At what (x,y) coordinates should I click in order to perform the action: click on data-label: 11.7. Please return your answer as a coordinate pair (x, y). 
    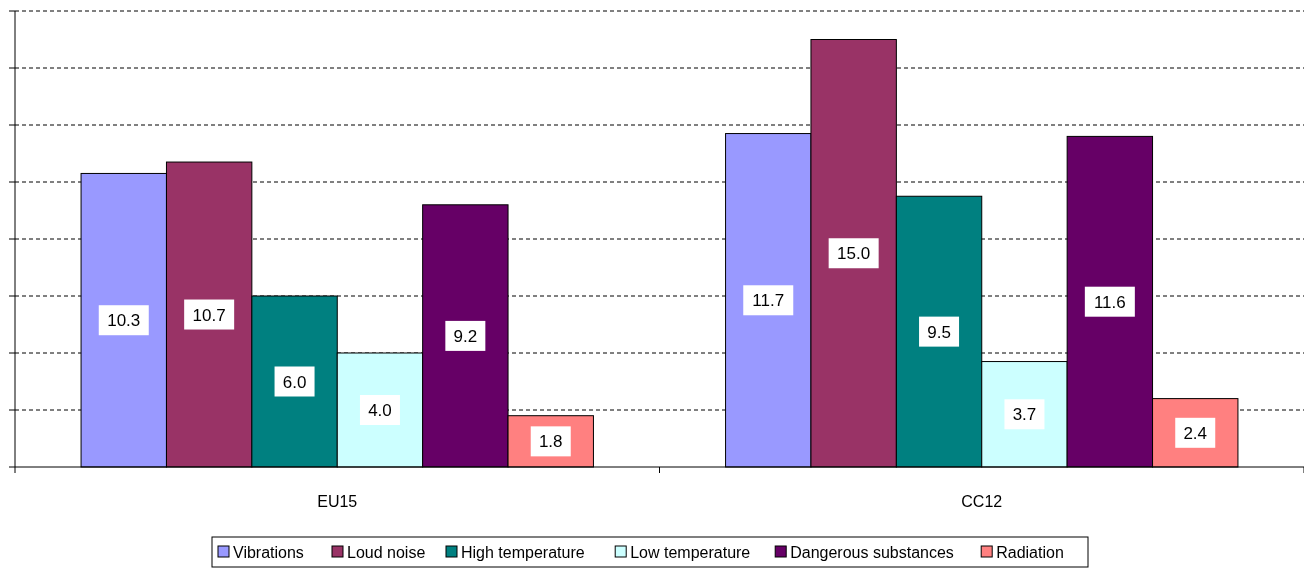
    Looking at the image, I should click on (768, 301).